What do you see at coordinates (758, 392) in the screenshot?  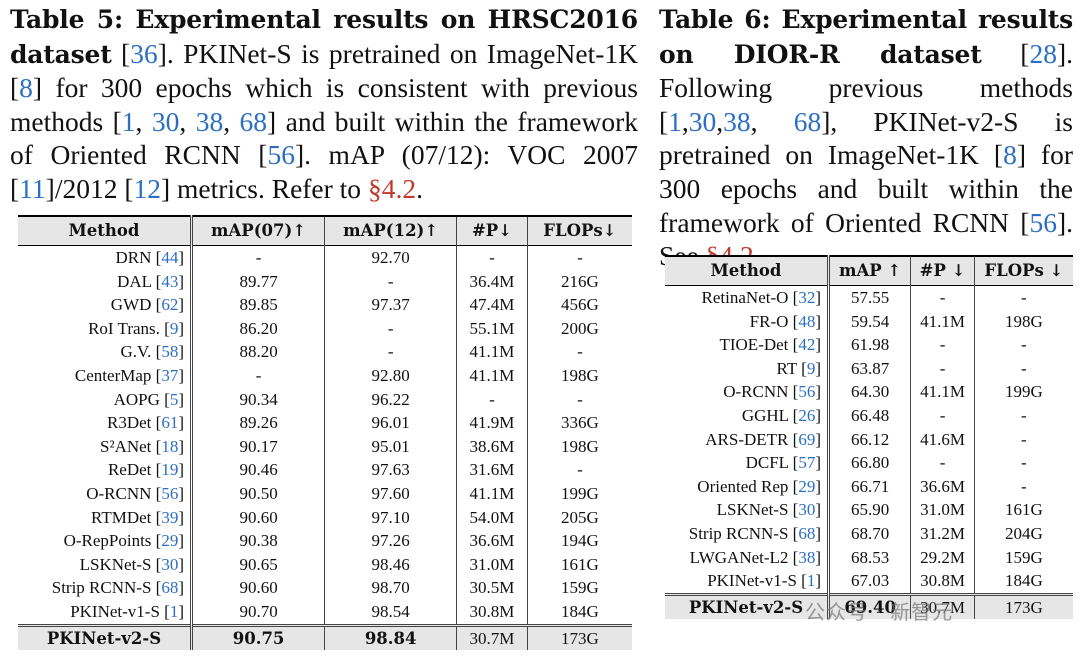 I see `method-name: O-RCNN` at bounding box center [758, 392].